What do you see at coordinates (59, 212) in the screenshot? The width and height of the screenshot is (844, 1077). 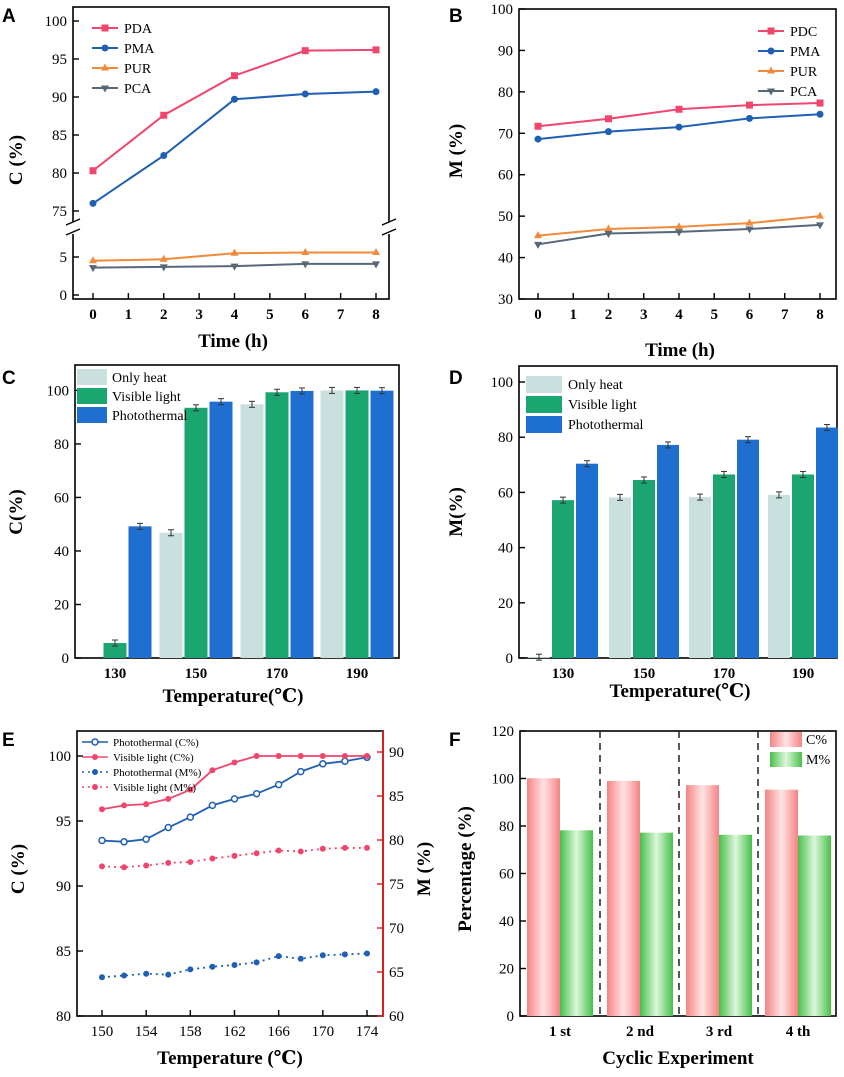 I see `panel-a-y-tick-label: 75` at bounding box center [59, 212].